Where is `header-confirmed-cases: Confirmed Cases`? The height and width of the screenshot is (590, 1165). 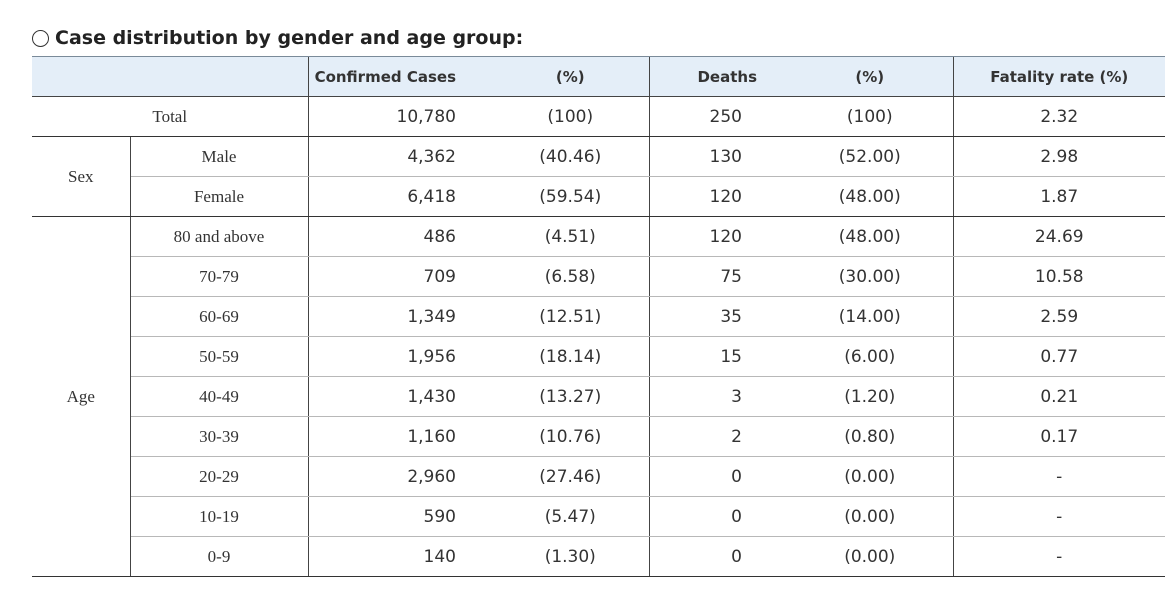 header-confirmed-cases: Confirmed Cases is located at coordinates (399, 76).